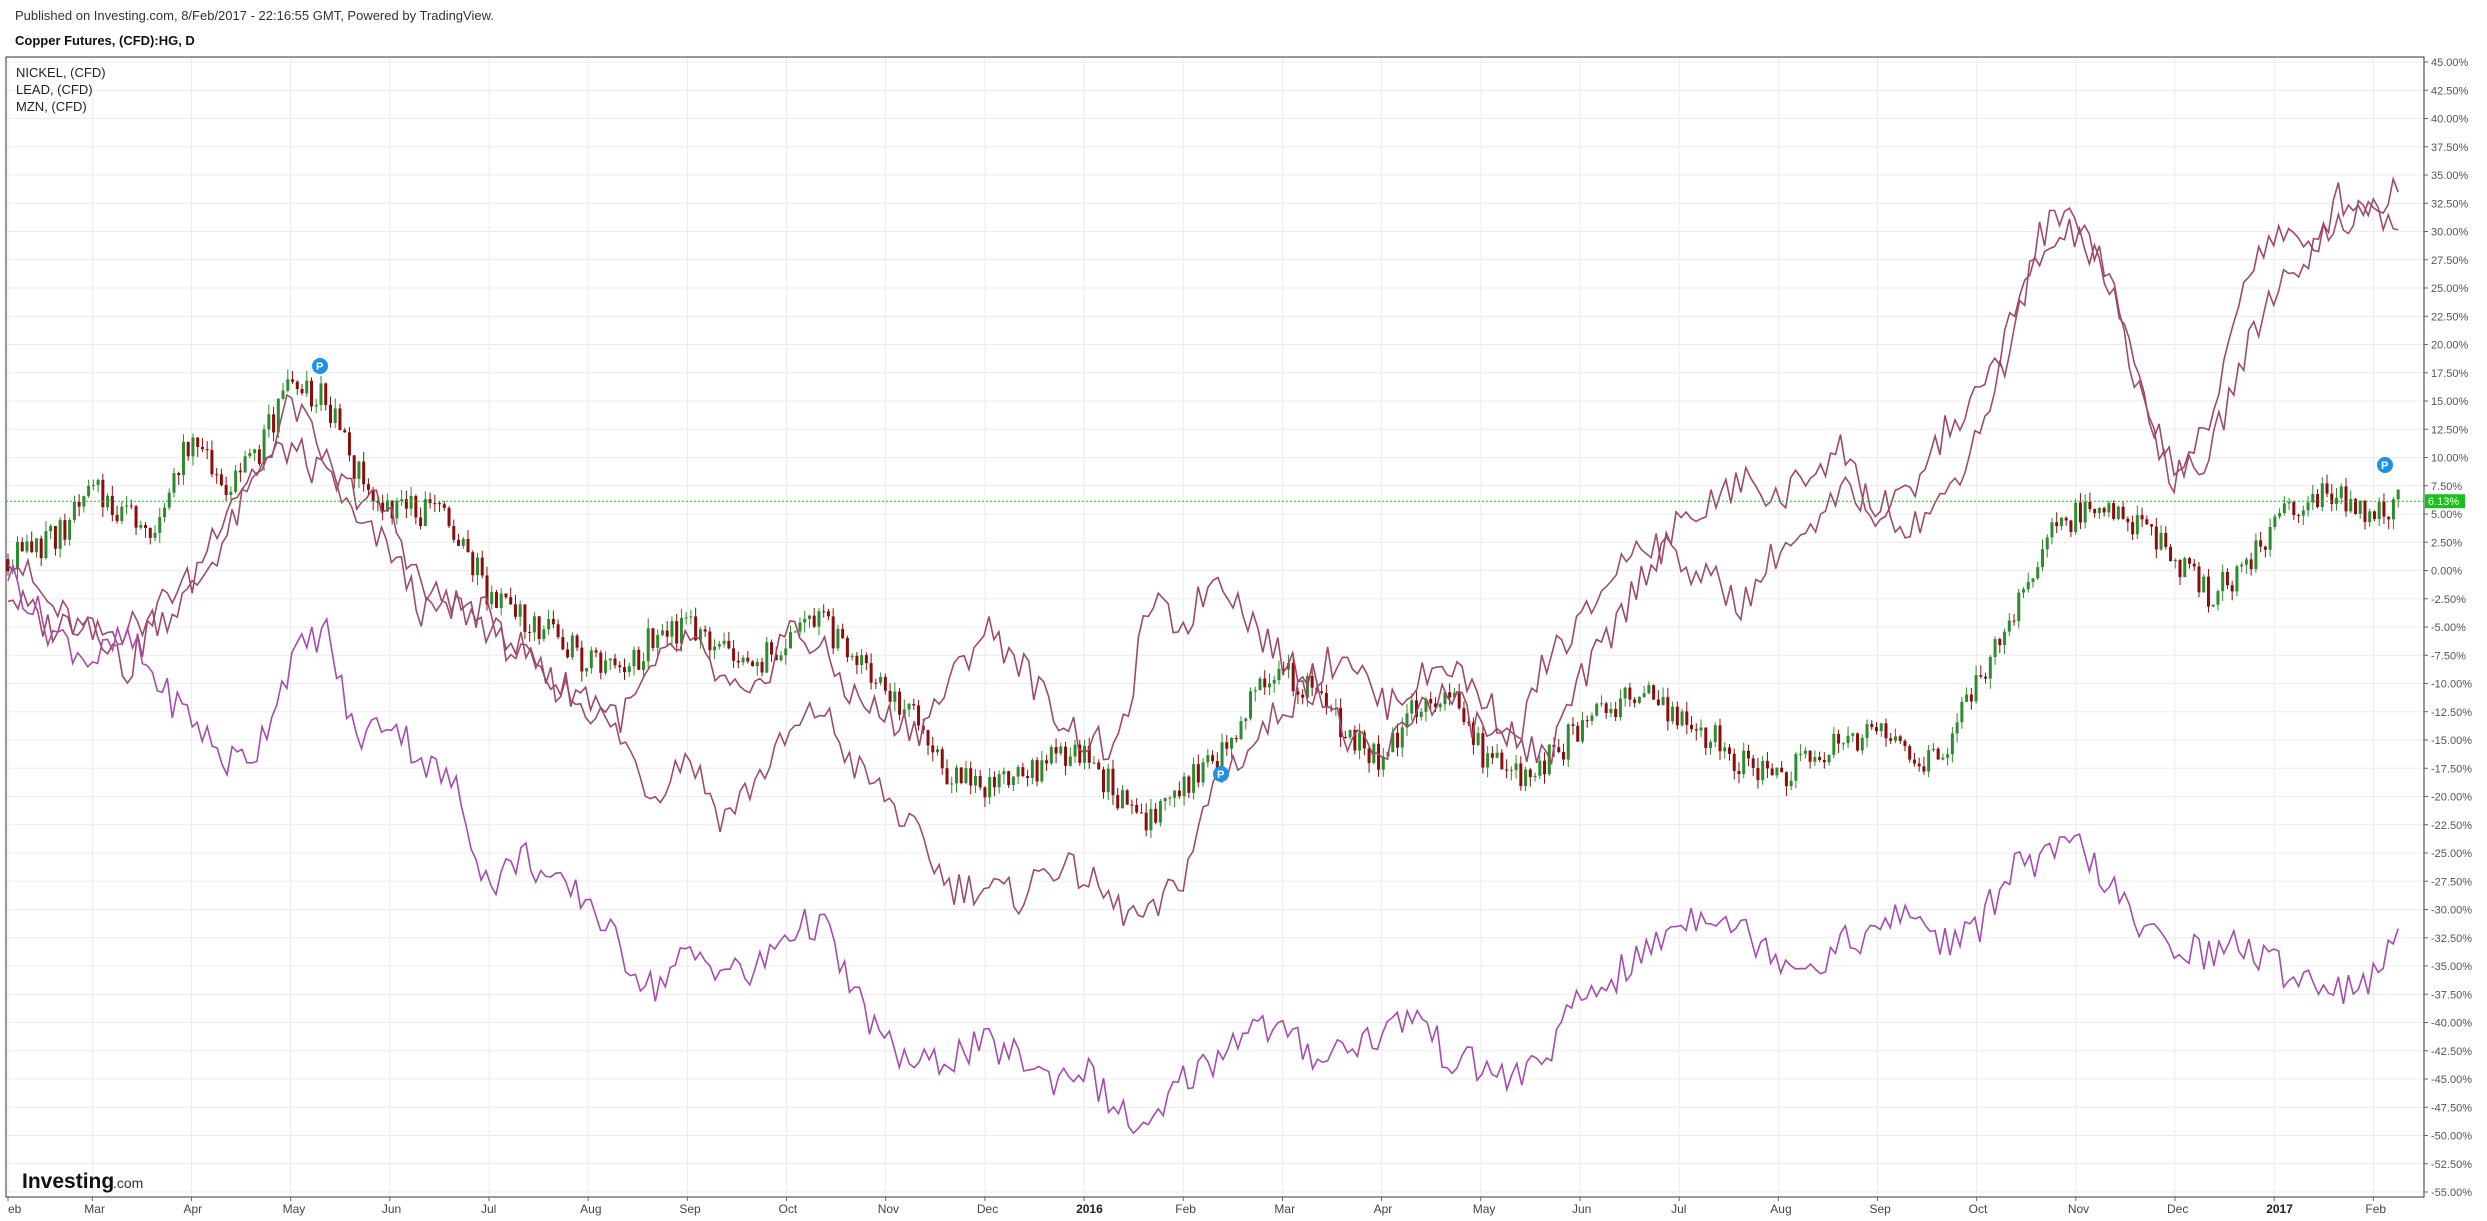 This screenshot has height=1221, width=2487. What do you see at coordinates (2451, 798) in the screenshot?
I see `y-tick-label: -20.00%` at bounding box center [2451, 798].